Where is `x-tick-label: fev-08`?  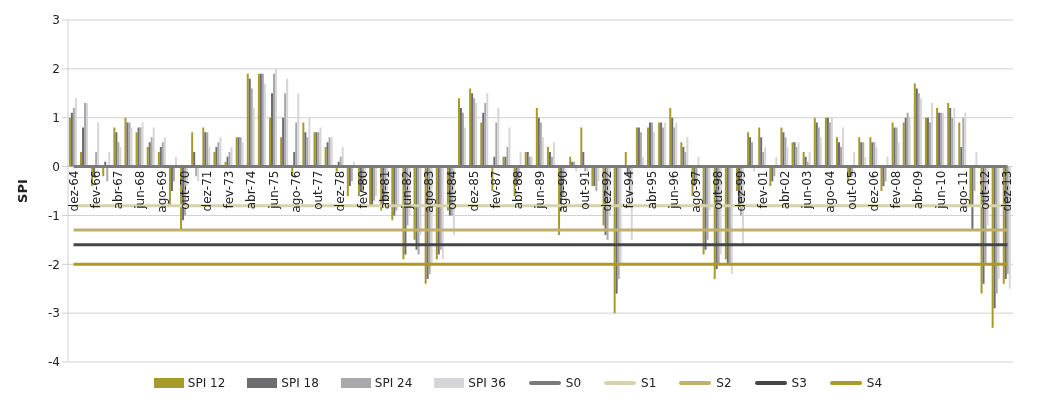
x-tick-label: fev-08 is located at coordinates (896, 189).